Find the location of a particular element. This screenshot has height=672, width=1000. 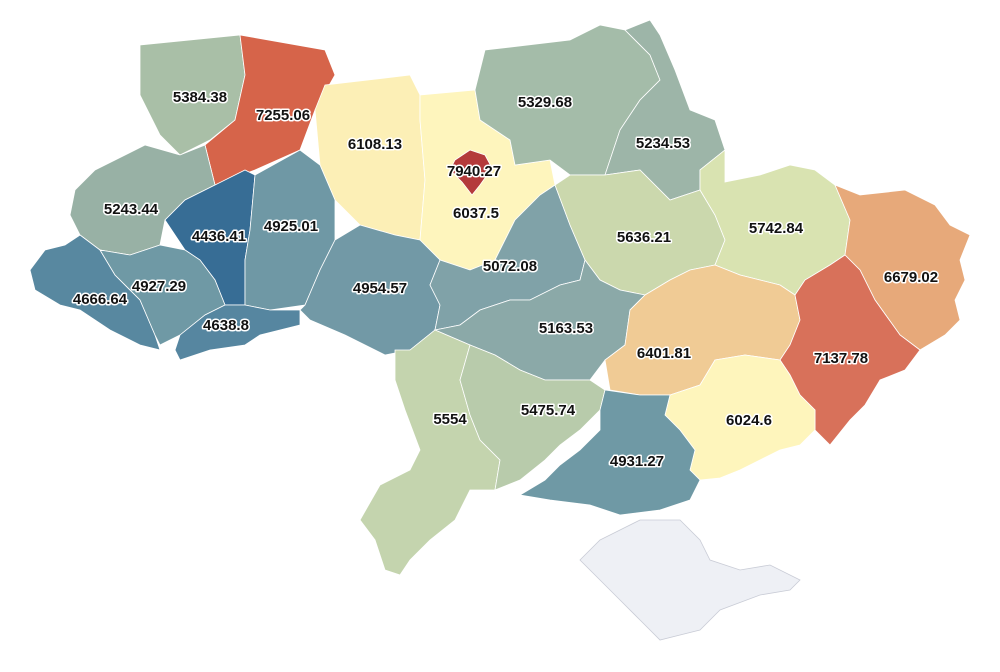

region-value-label: 5072.08 is located at coordinates (510, 266).